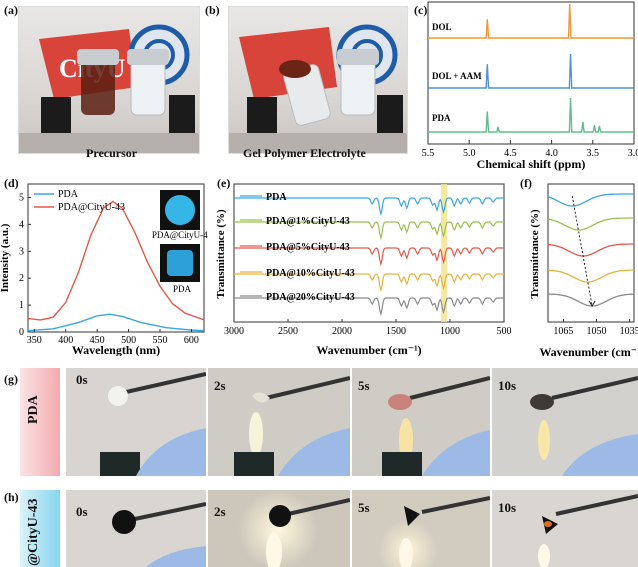  What do you see at coordinates (629, 331) in the screenshot?
I see `x-tick-label: 1035` at bounding box center [629, 331].